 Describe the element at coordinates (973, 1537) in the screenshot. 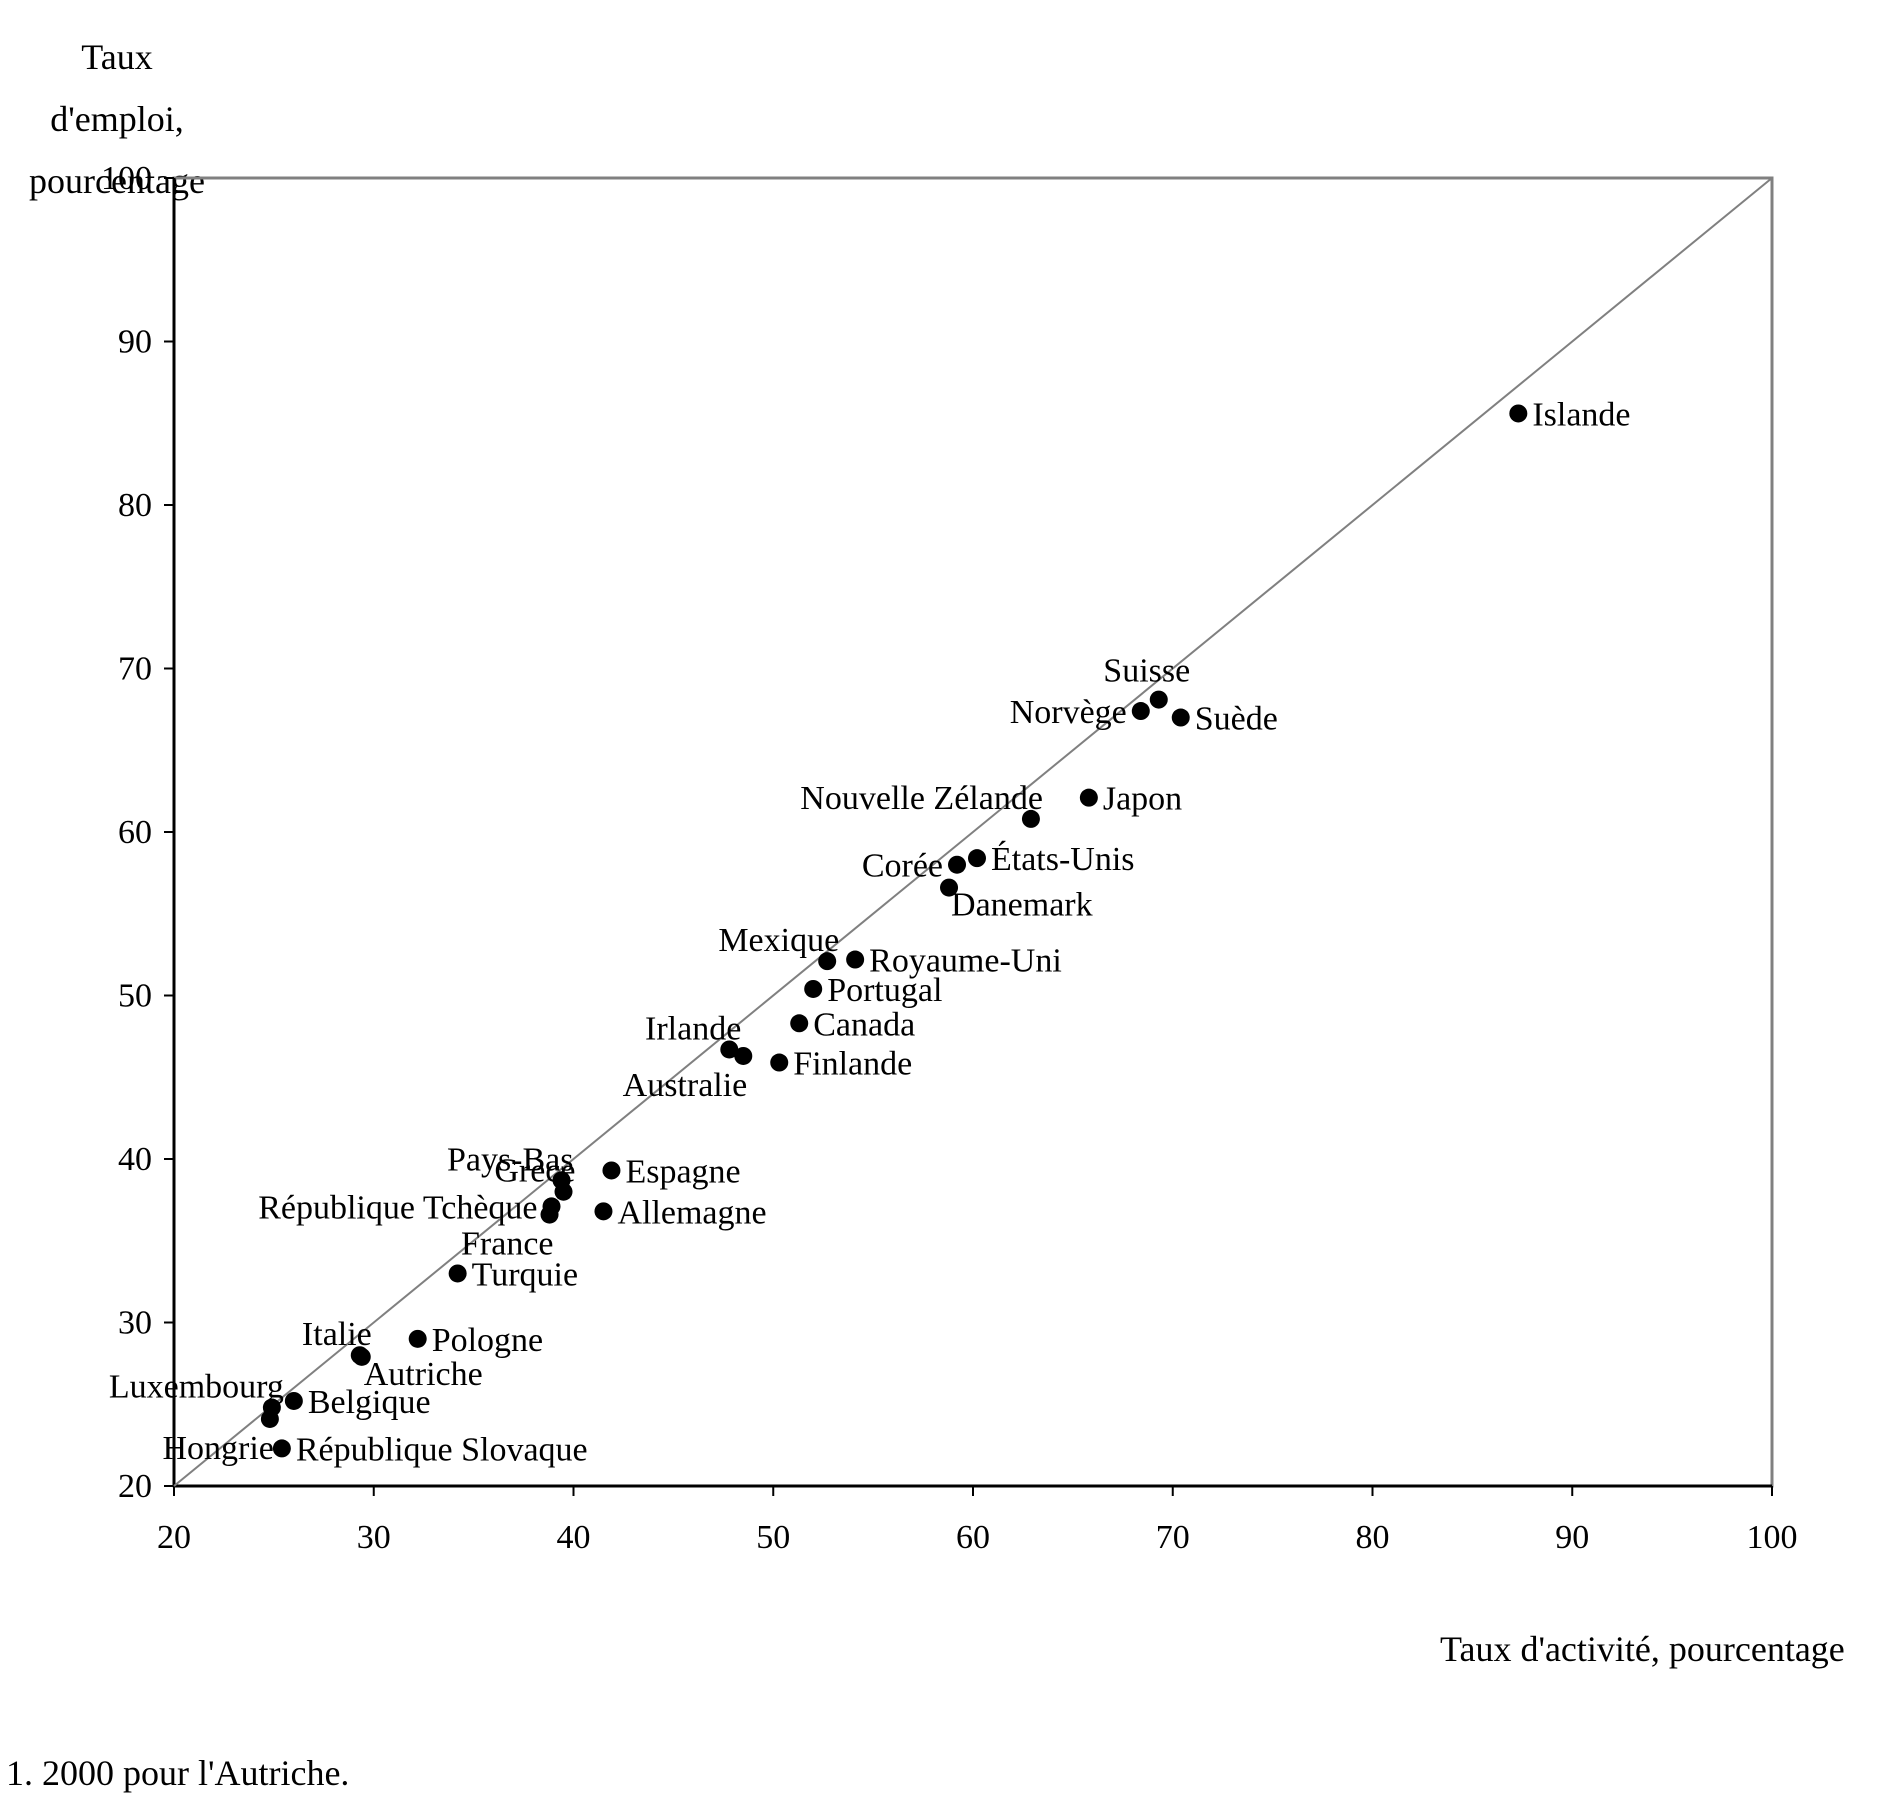

I see `x-tick-label: 60` at that location.